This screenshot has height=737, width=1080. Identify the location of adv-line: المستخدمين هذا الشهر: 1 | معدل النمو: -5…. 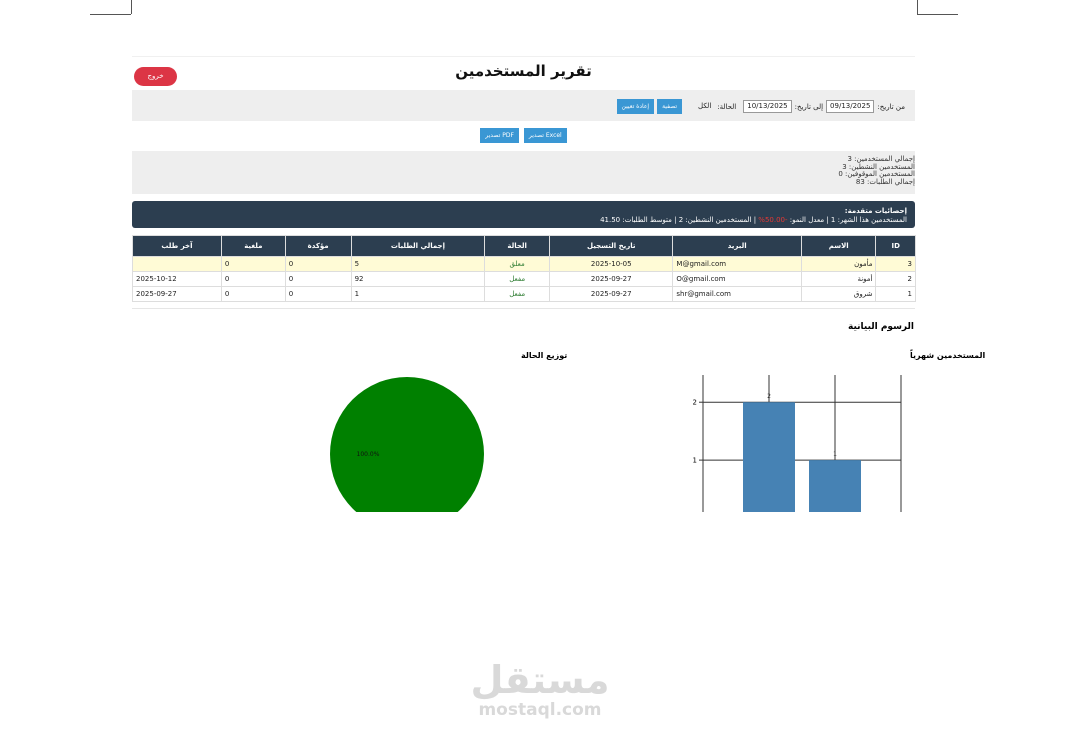
(753, 220).